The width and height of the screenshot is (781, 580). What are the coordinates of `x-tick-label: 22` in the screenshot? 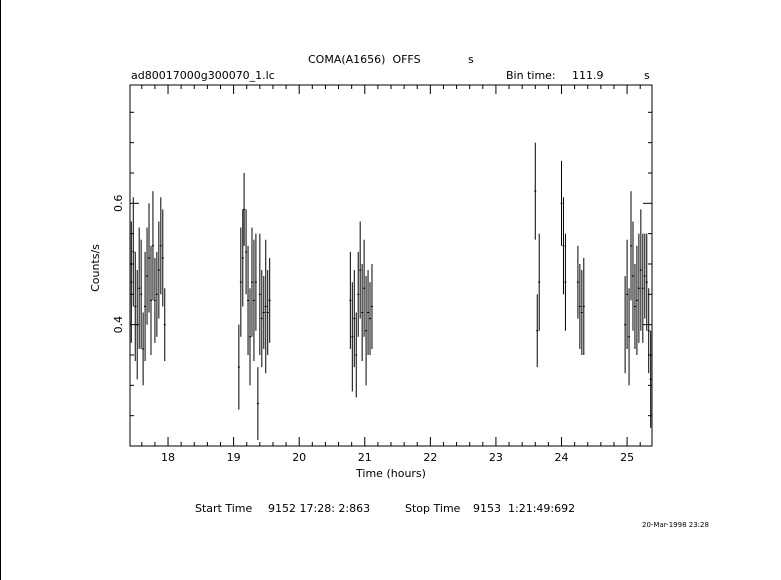 It's located at (430, 457).